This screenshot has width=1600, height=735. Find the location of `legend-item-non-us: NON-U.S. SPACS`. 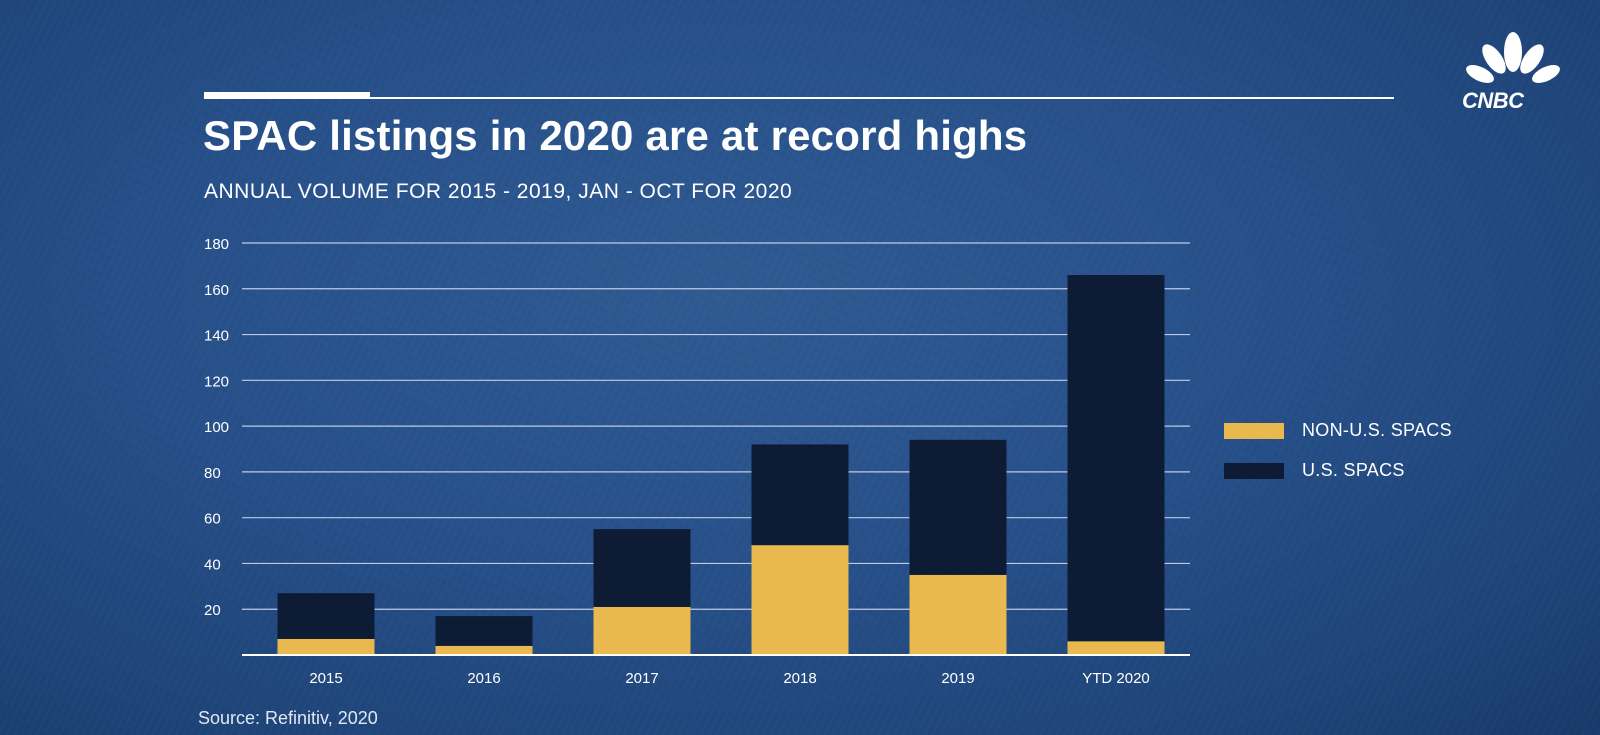

legend-item-non-us: NON-U.S. SPACS is located at coordinates (1338, 430).